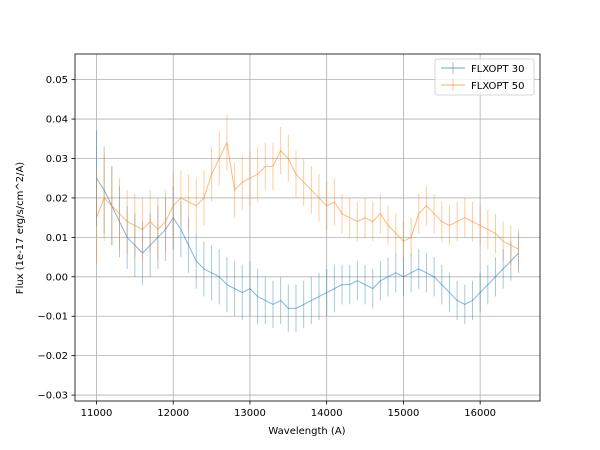 The image size is (600, 450). I want to click on x-tick-label: 12000, so click(173, 413).